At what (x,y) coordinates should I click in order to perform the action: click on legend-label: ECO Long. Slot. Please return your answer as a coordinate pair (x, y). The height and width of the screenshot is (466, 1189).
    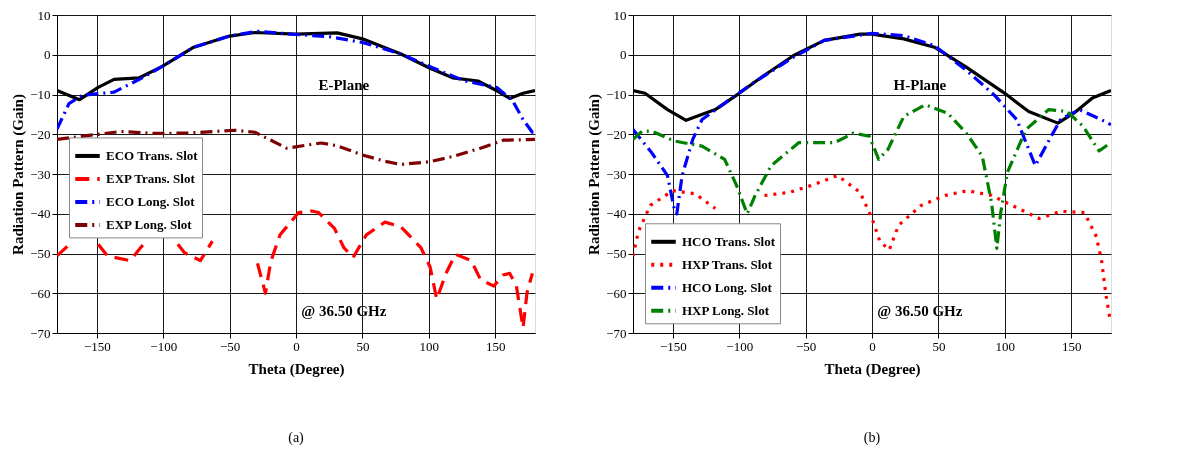
    Looking at the image, I should click on (151, 201).